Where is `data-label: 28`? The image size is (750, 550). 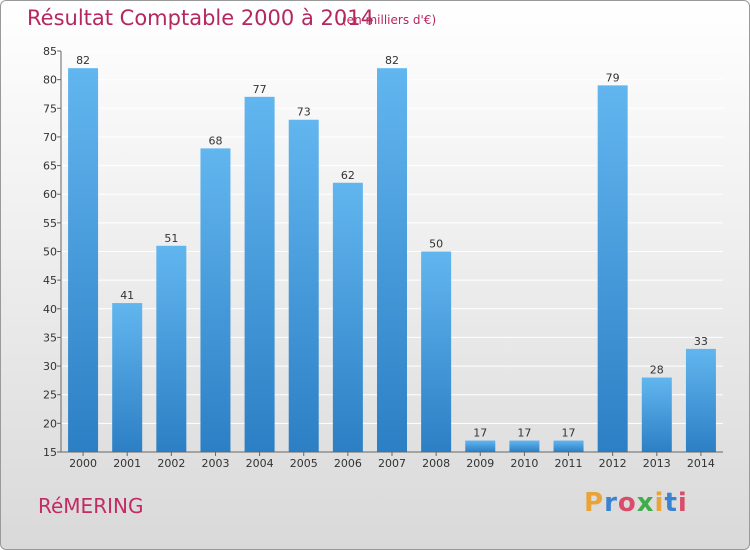
data-label: 28 is located at coordinates (657, 370).